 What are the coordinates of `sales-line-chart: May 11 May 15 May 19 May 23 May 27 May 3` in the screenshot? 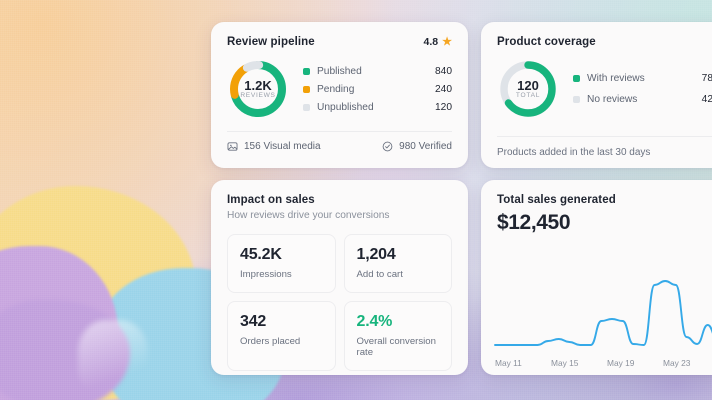 It's located at (596, 316).